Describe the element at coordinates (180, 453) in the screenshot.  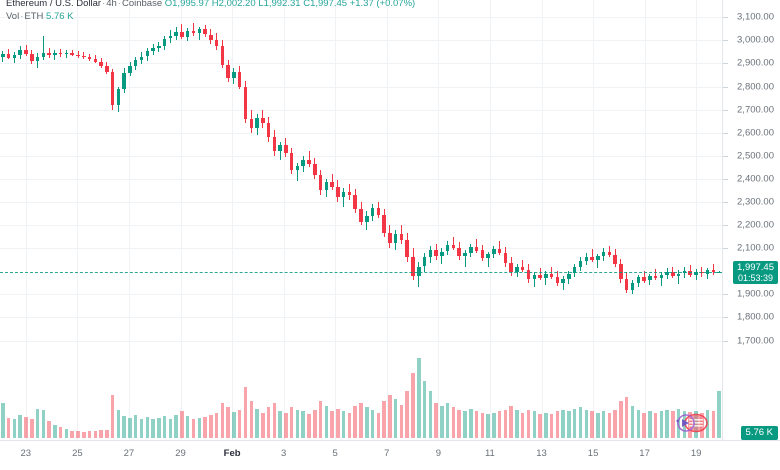
I see `time-tick-label: 29` at that location.